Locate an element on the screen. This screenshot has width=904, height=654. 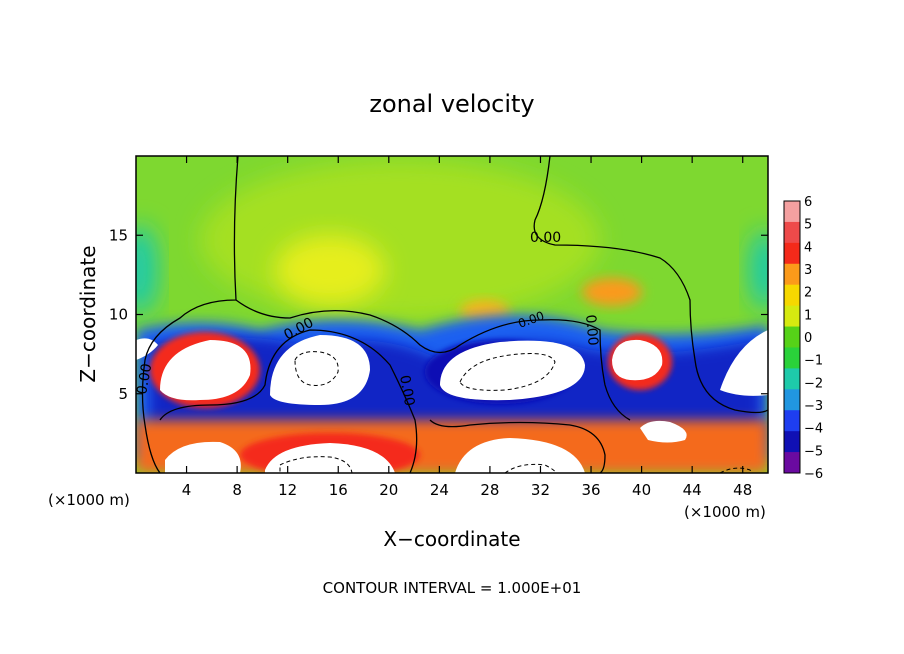
colorbar-label: −2 is located at coordinates (813, 383).